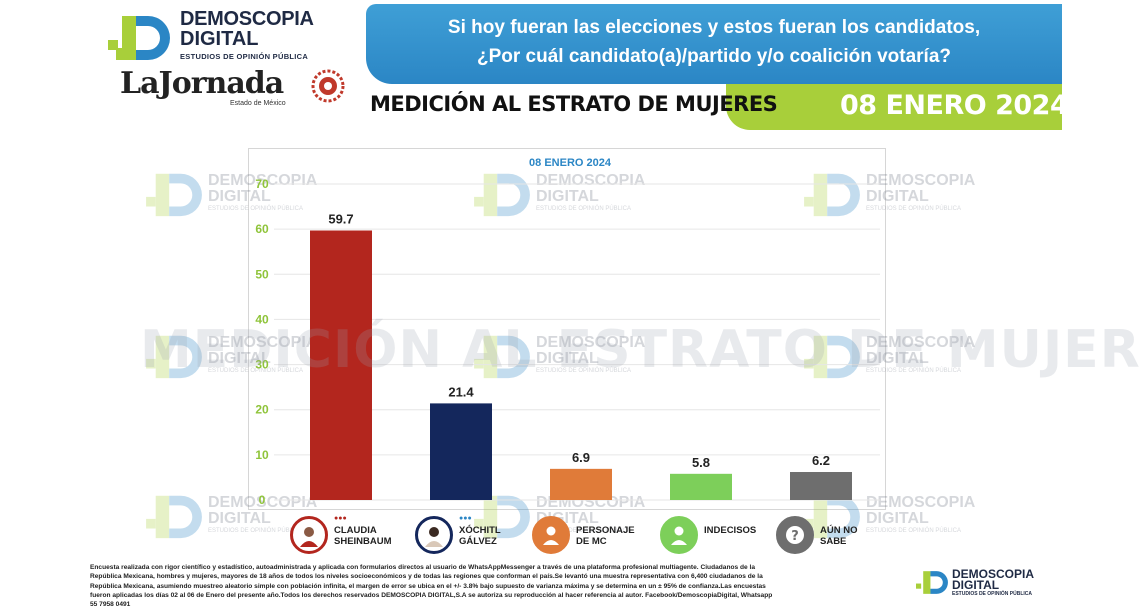 This screenshot has width=1140, height=611. What do you see at coordinates (328, 86) in the screenshot?
I see `sun-icon` at bounding box center [328, 86].